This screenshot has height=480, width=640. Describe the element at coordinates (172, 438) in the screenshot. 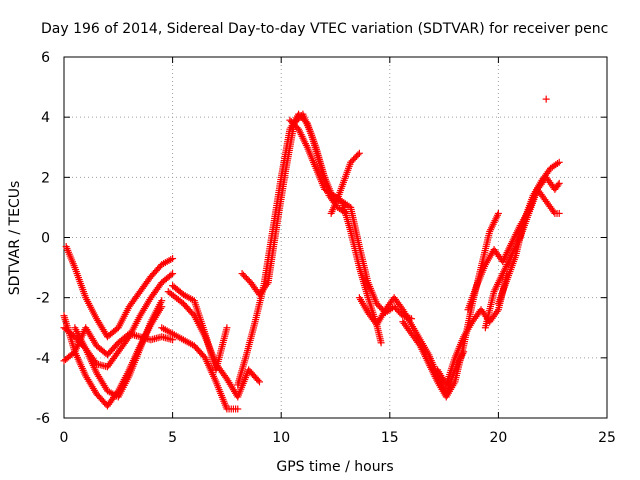

I see `x-tick-label: 5` at that location.